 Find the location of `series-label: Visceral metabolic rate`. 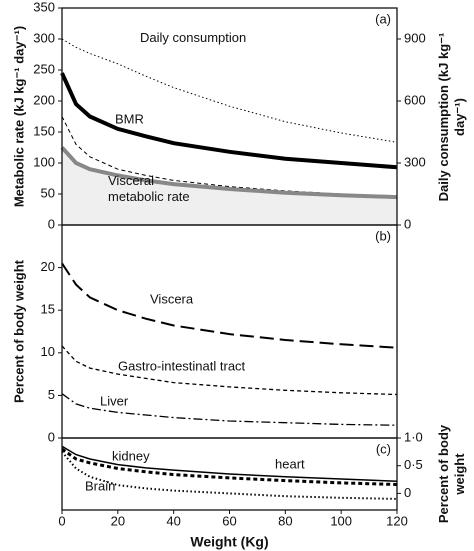

series-label: Visceral metabolic rate is located at coordinates (149, 188).